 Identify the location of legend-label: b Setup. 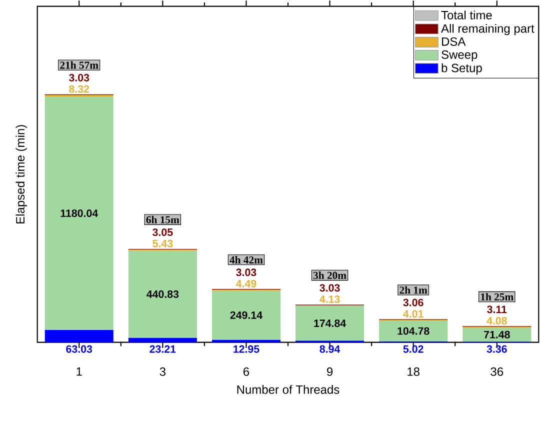
(462, 69).